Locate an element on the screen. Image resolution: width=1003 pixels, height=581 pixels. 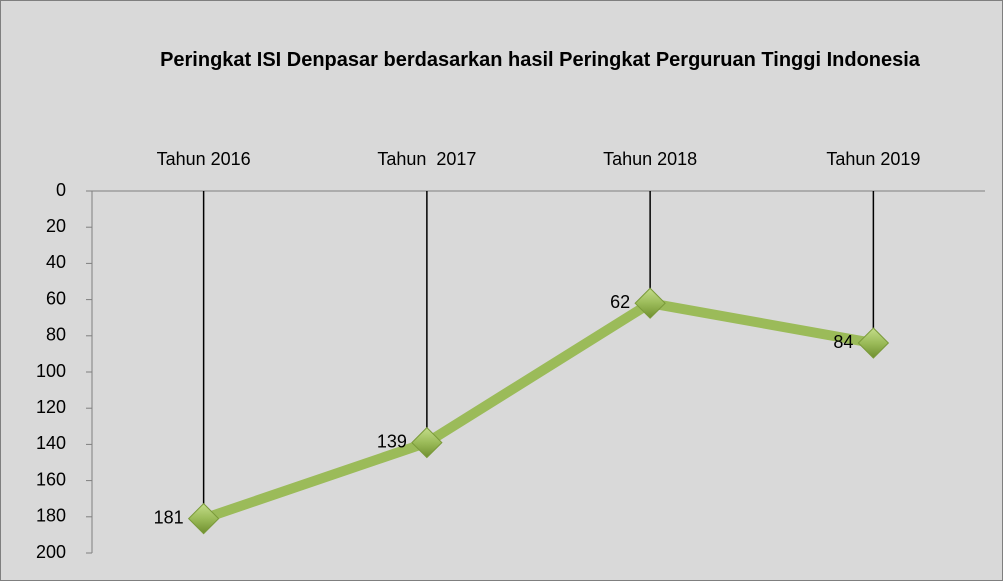
data-label: 84 is located at coordinates (843, 342).